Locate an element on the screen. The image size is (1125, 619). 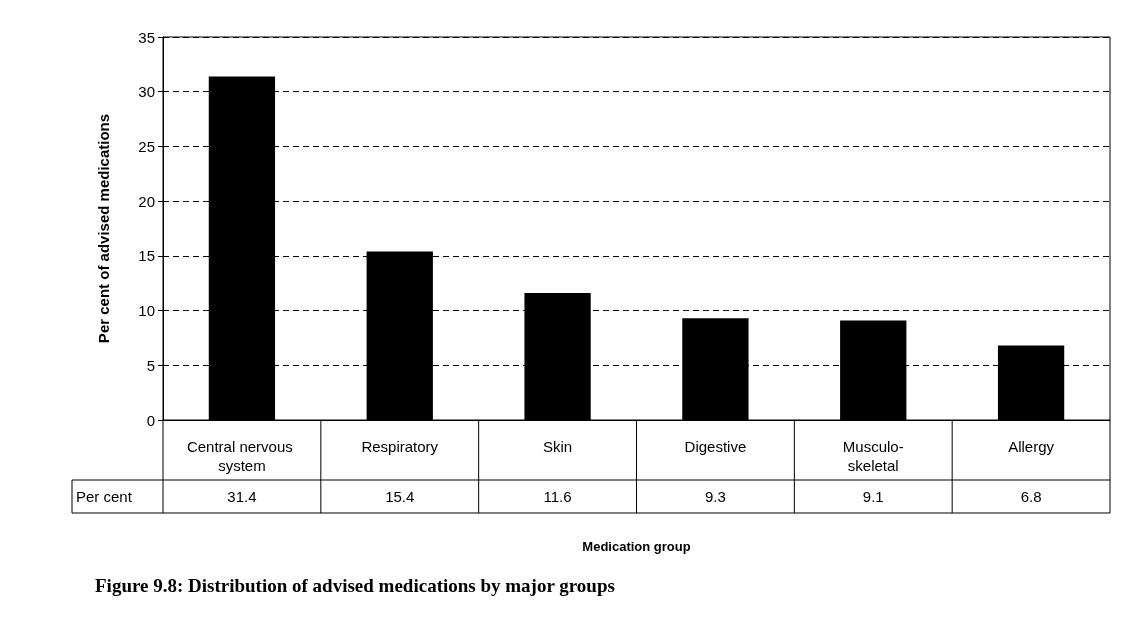
x-tick-label: Central nervous system is located at coordinates (241, 456).